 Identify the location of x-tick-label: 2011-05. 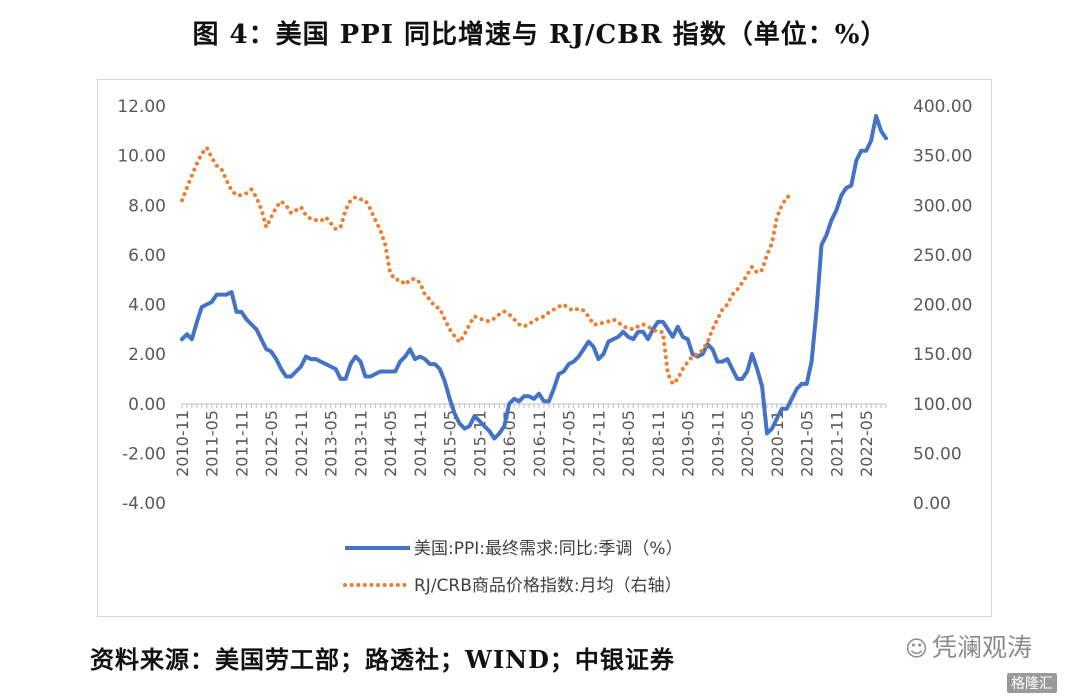
(212, 443).